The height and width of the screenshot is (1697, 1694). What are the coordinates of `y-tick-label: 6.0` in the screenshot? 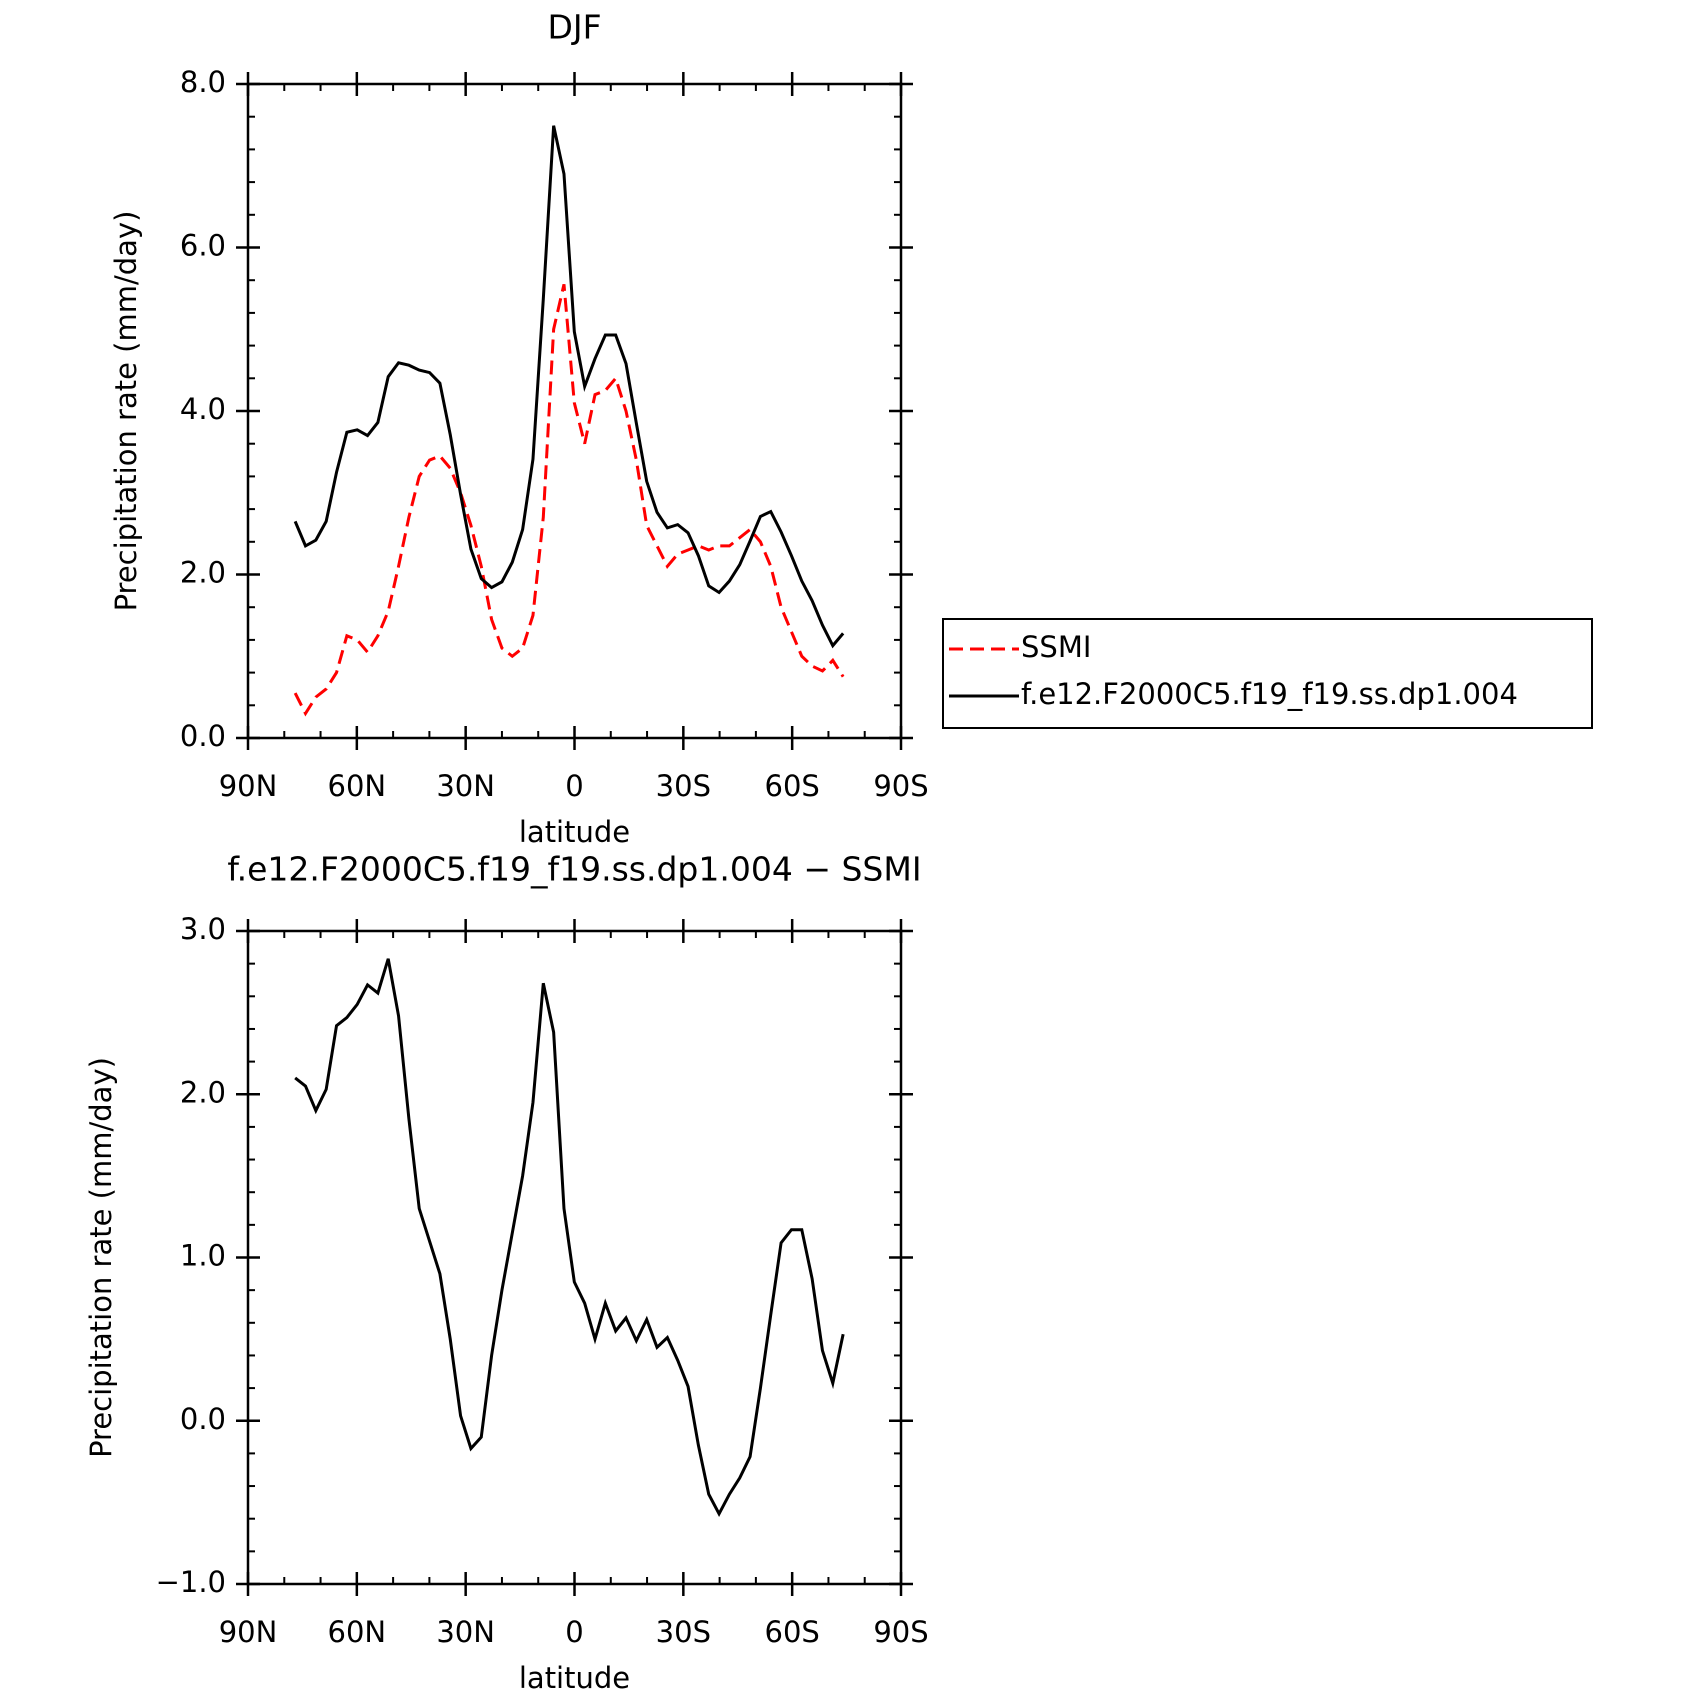 It's located at (203, 246).